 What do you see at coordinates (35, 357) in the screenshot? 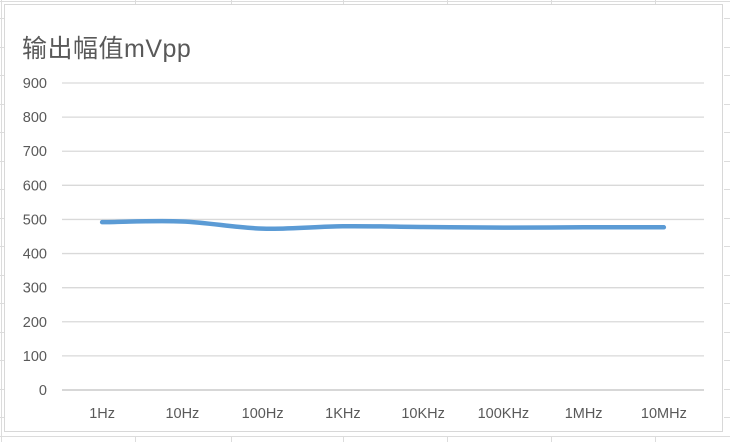
I see `y-axis-tick-label: 100` at bounding box center [35, 357].